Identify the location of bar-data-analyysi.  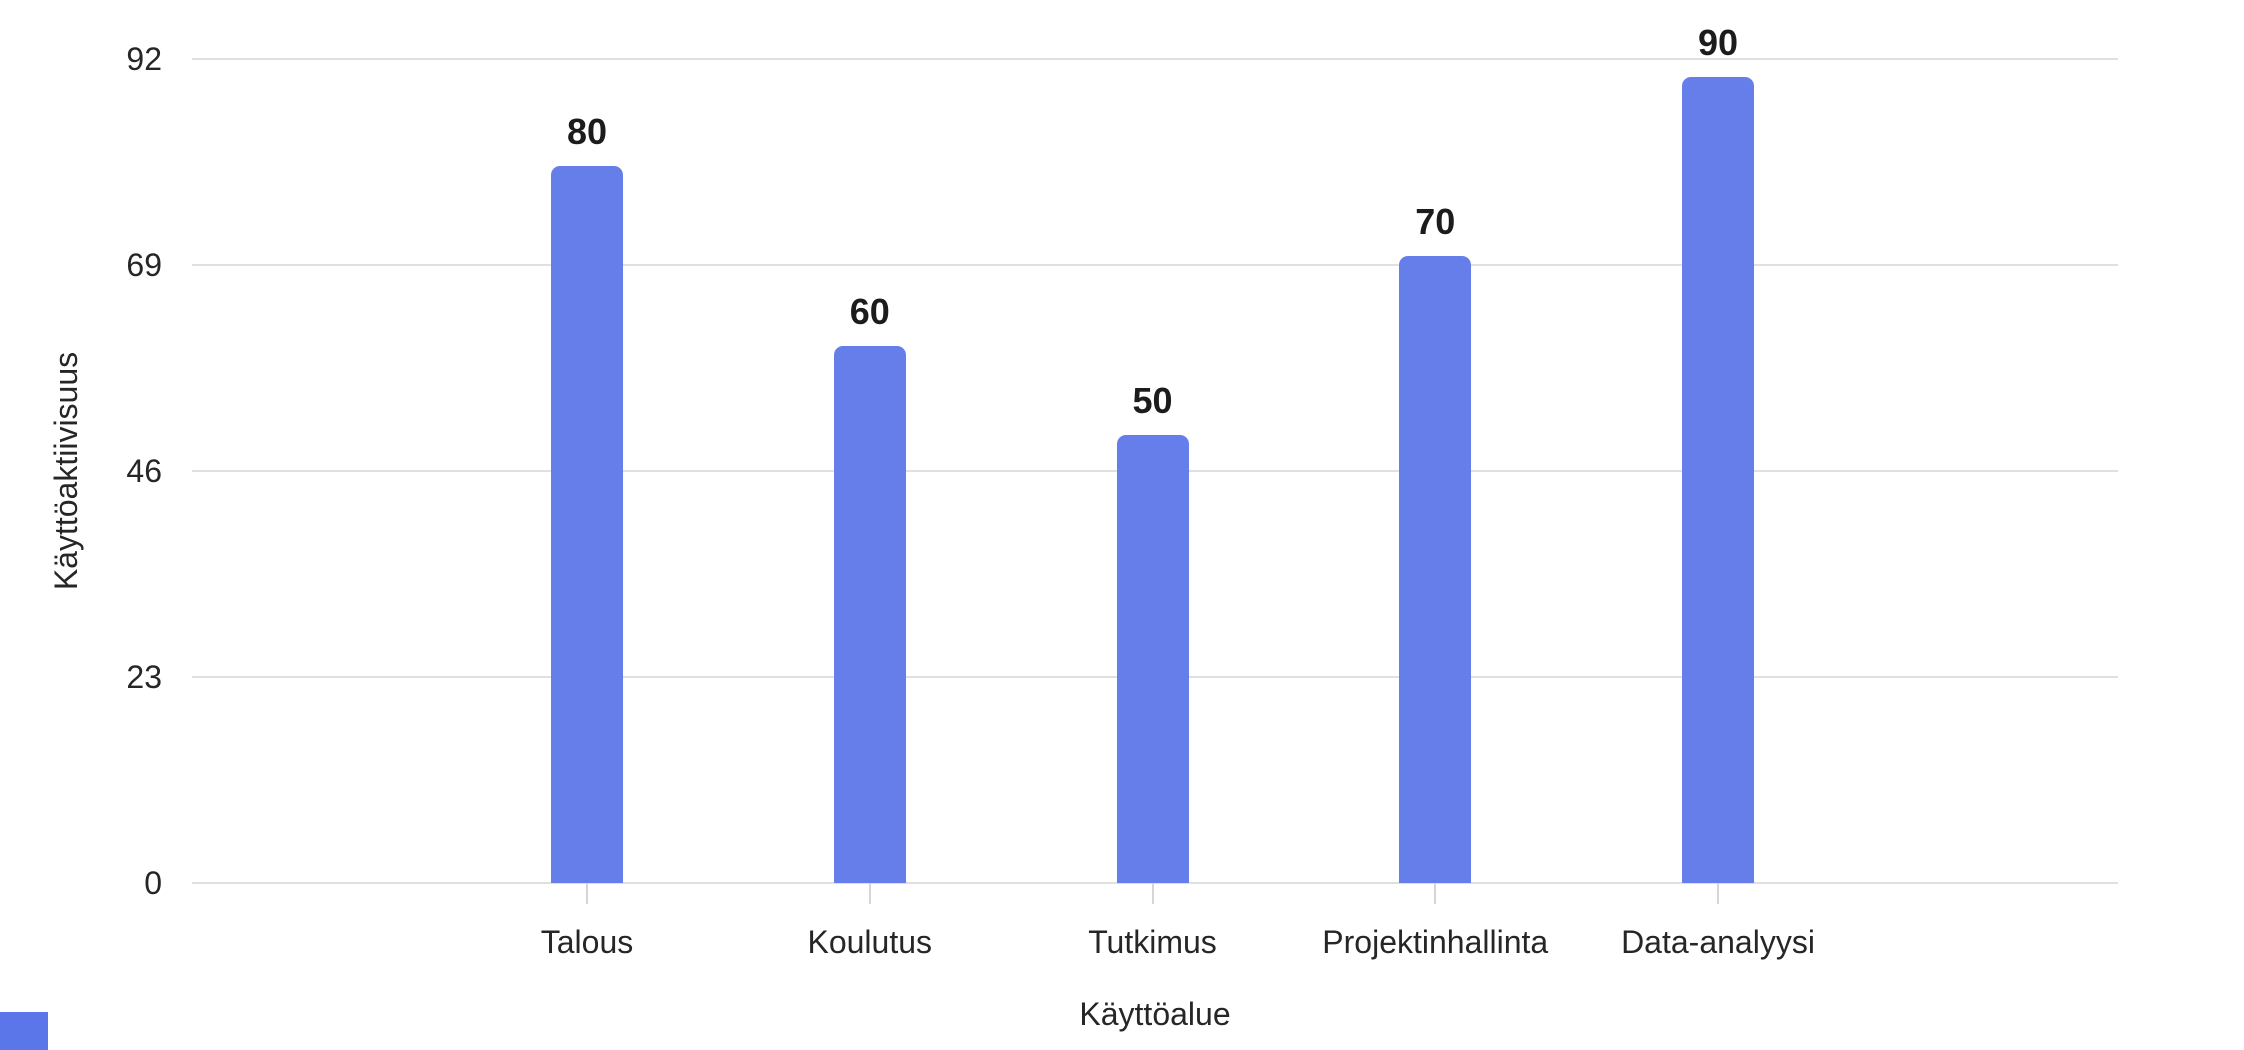
(1718, 479).